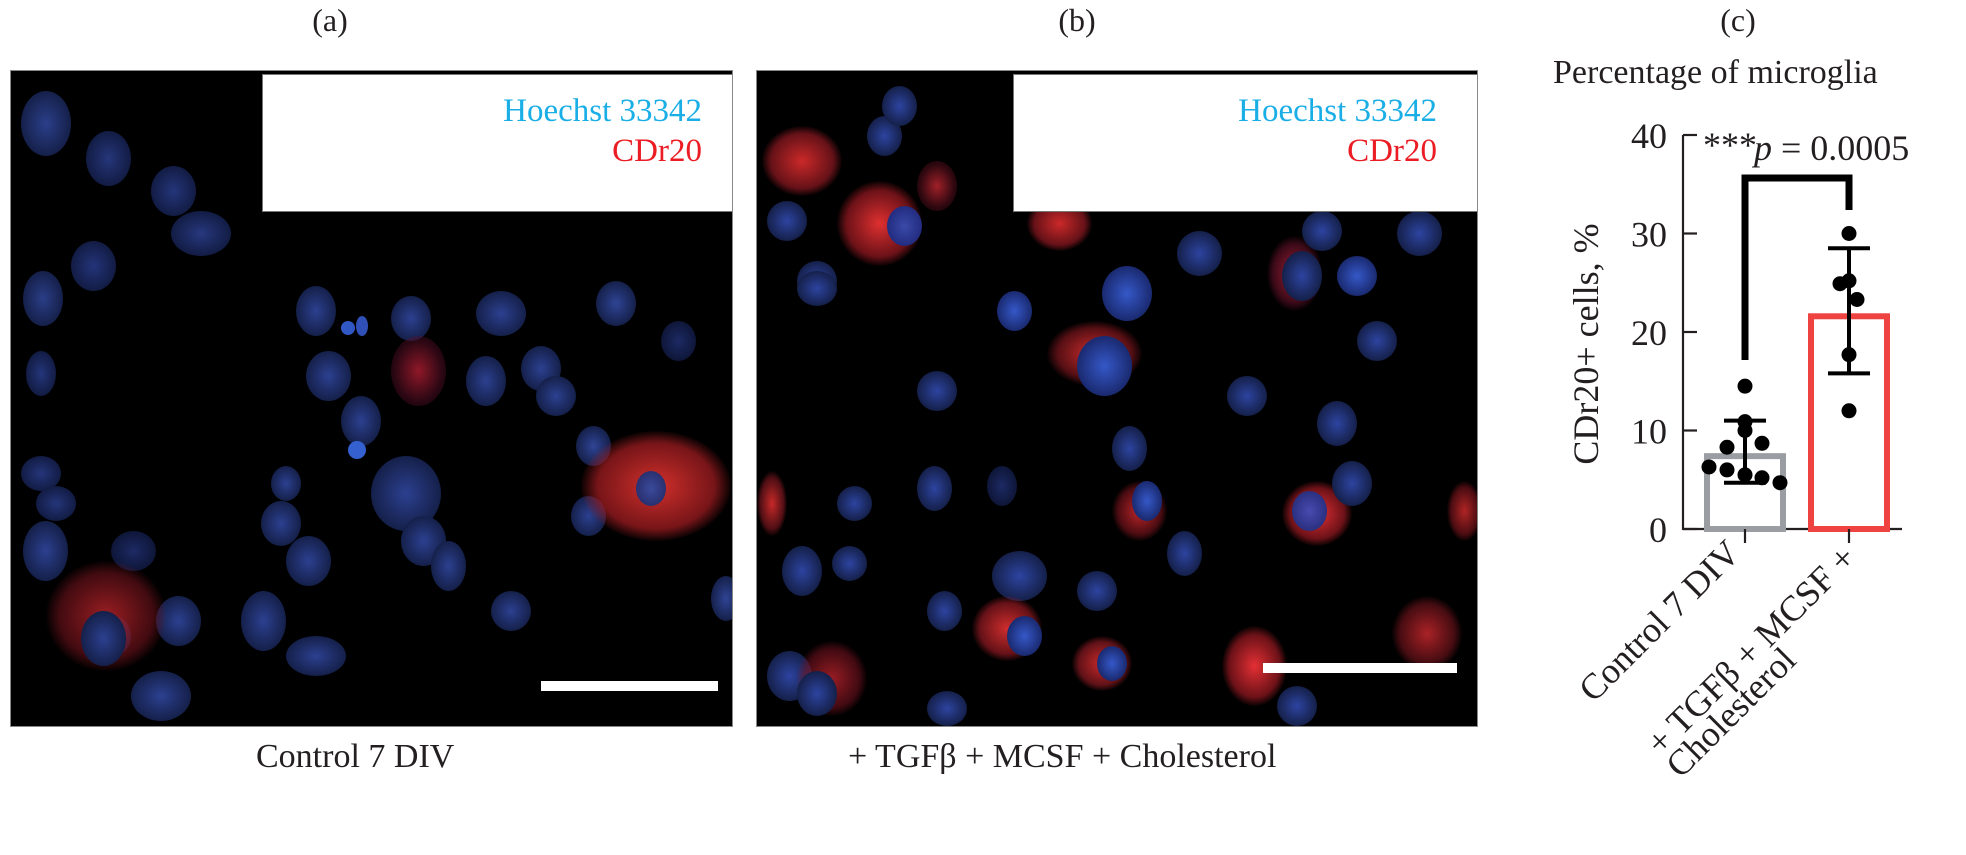 The image size is (1966, 855). What do you see at coordinates (1745, 492) in the screenshot?
I see `bar-control` at bounding box center [1745, 492].